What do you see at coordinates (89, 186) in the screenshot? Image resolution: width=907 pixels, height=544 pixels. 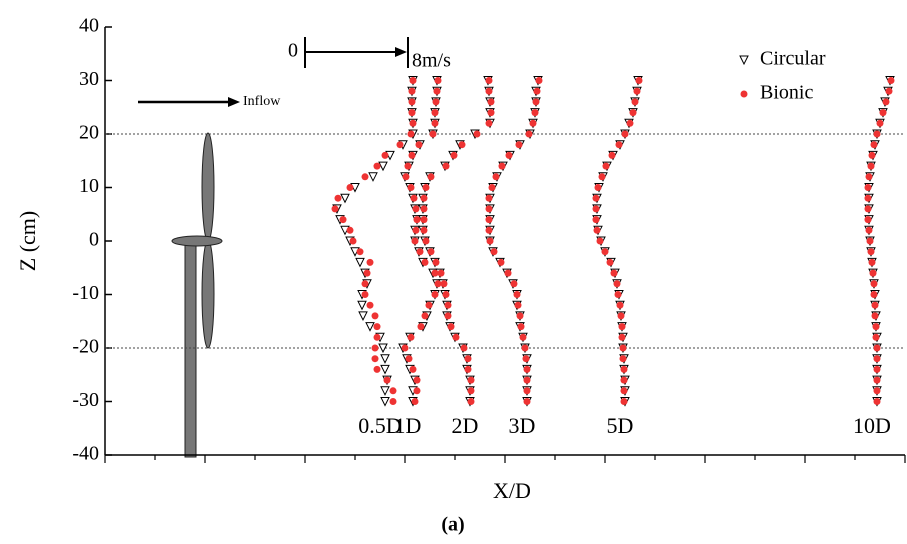 I see `y-tick-label: 10` at bounding box center [89, 186].